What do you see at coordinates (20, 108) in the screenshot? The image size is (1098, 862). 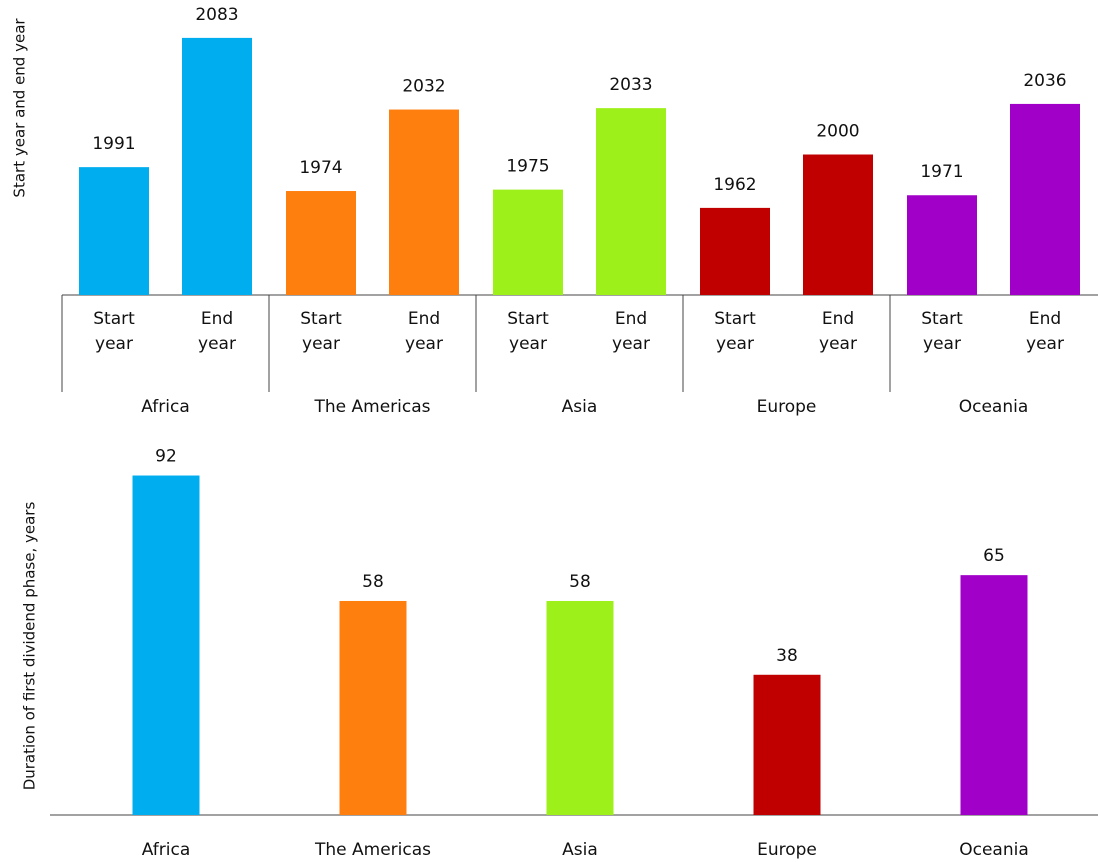 I see `y-axis-label: Start year and end year` at bounding box center [20, 108].